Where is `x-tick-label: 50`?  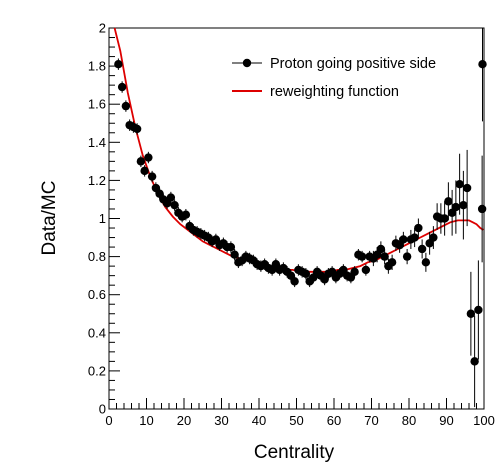 x-tick-label: 50 is located at coordinates (296, 420).